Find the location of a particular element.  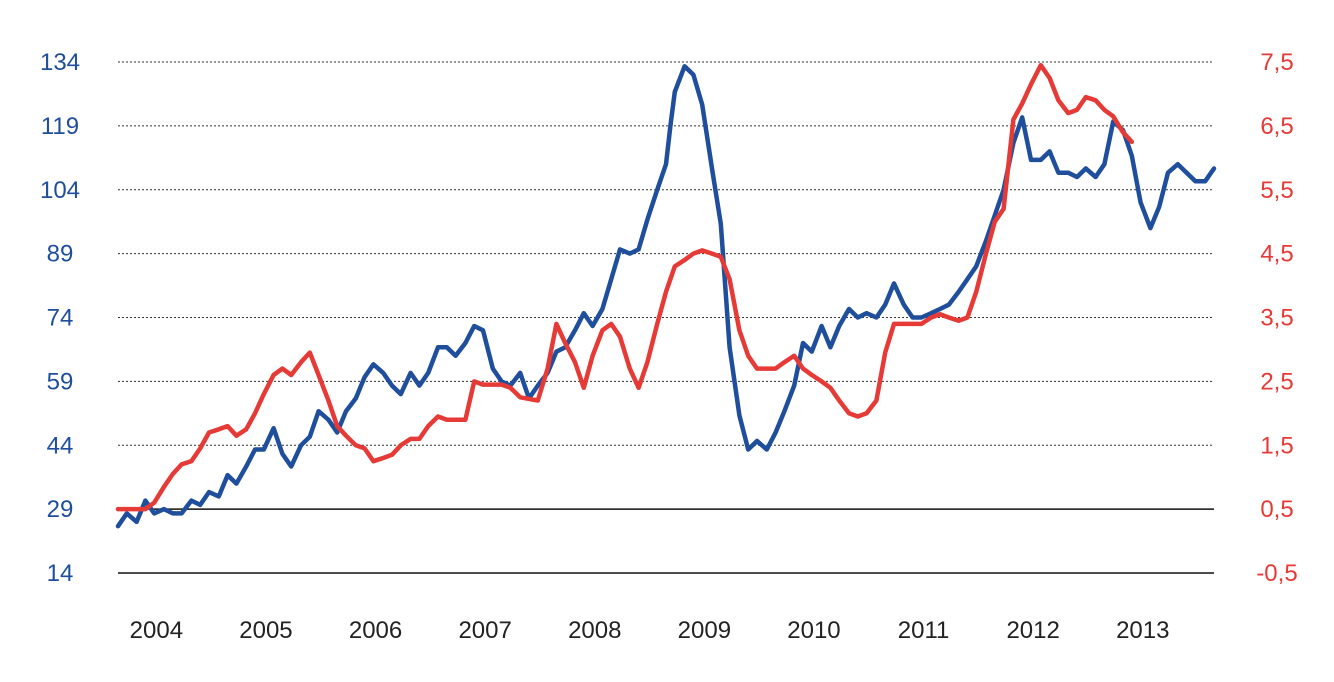

left-tick-label: 14 is located at coordinates (60, 573).